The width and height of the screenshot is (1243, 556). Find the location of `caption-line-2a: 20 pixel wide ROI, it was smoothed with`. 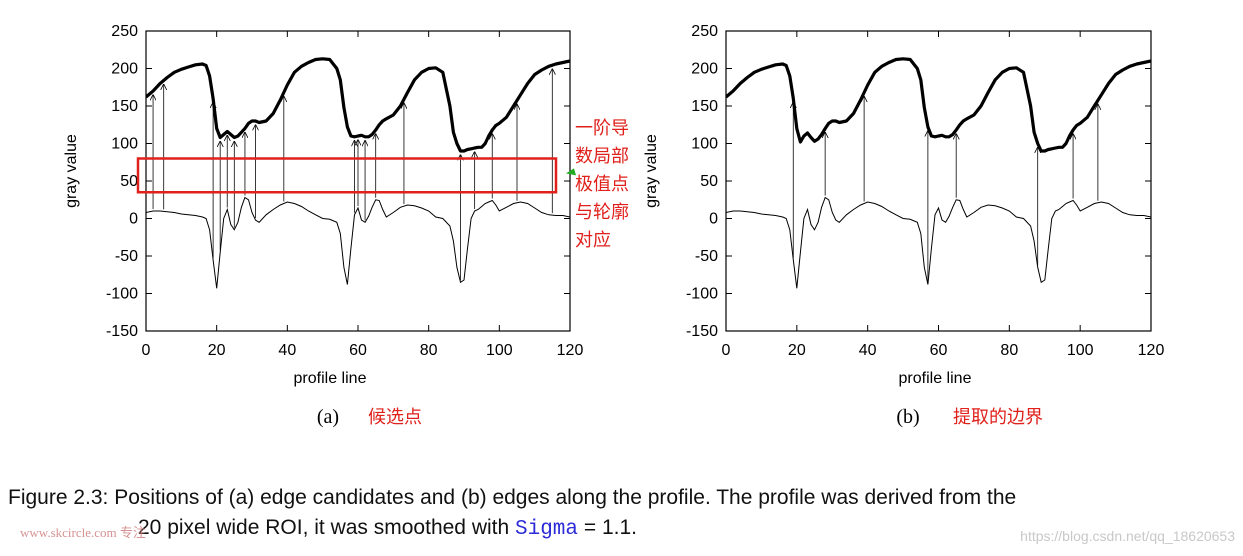

caption-line-2a: 20 pixel wide ROI, it was smoothed with is located at coordinates (326, 527).